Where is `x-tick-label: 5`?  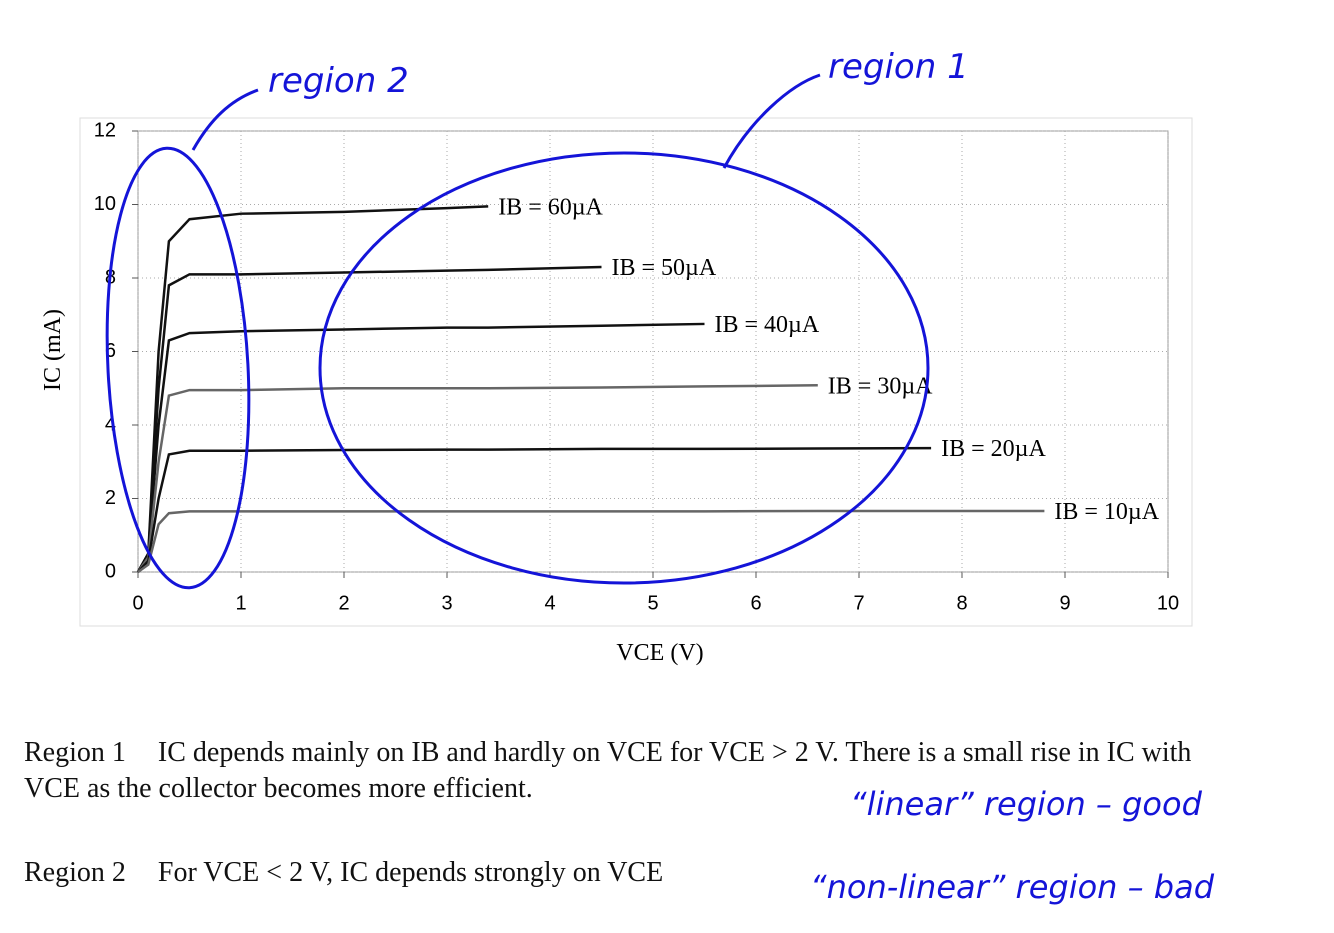
x-tick-label: 5 is located at coordinates (652, 603).